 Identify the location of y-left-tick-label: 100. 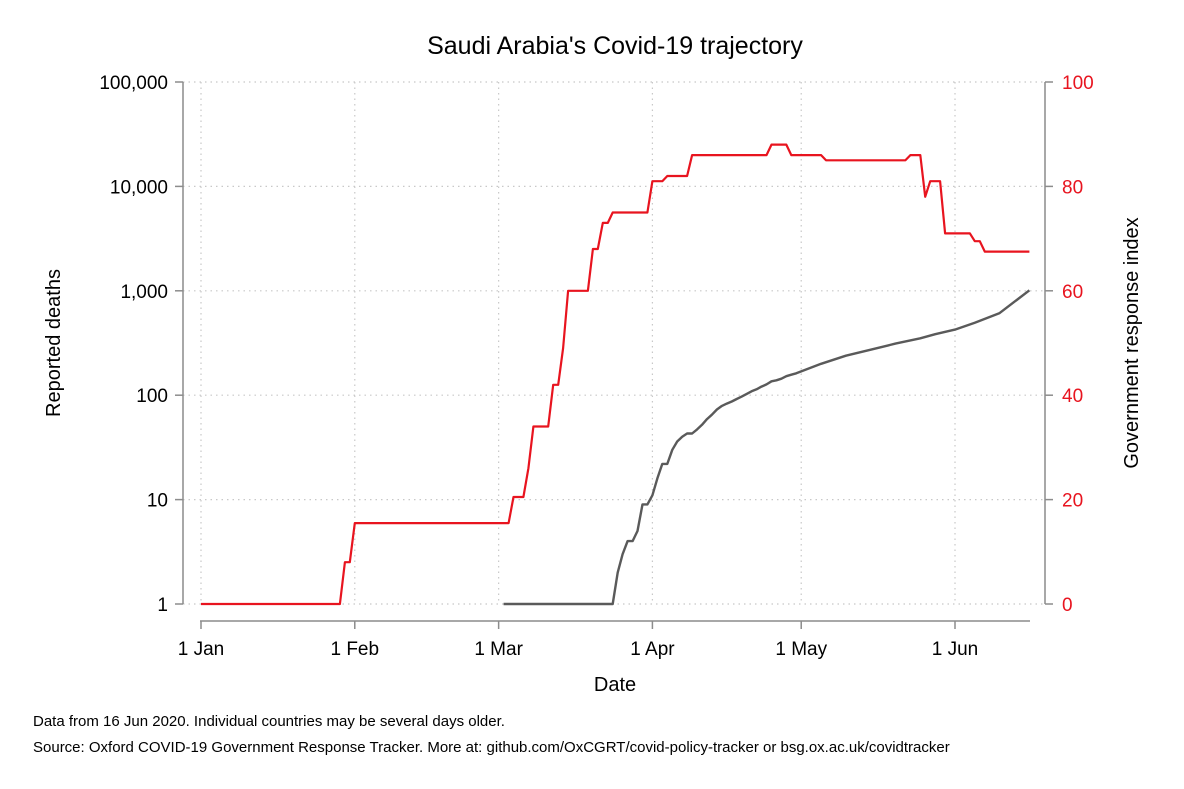
(152, 396).